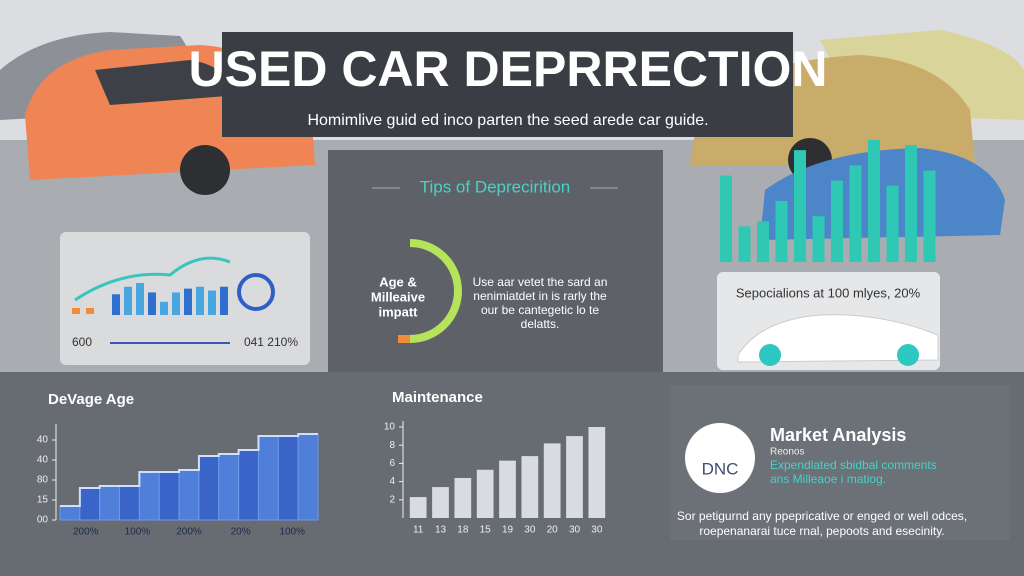  Describe the element at coordinates (540, 310) in the screenshot. I see `tips-text: our be cantegetic lo te` at that location.